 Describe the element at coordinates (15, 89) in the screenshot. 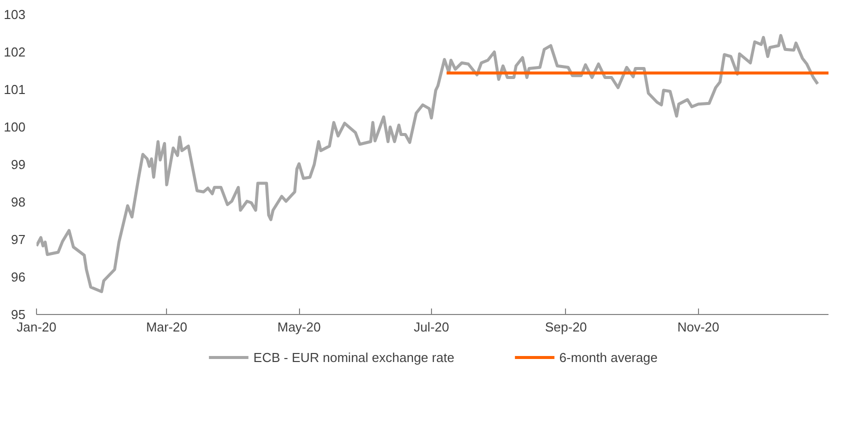

I see `y-tick-label: 101` at that location.